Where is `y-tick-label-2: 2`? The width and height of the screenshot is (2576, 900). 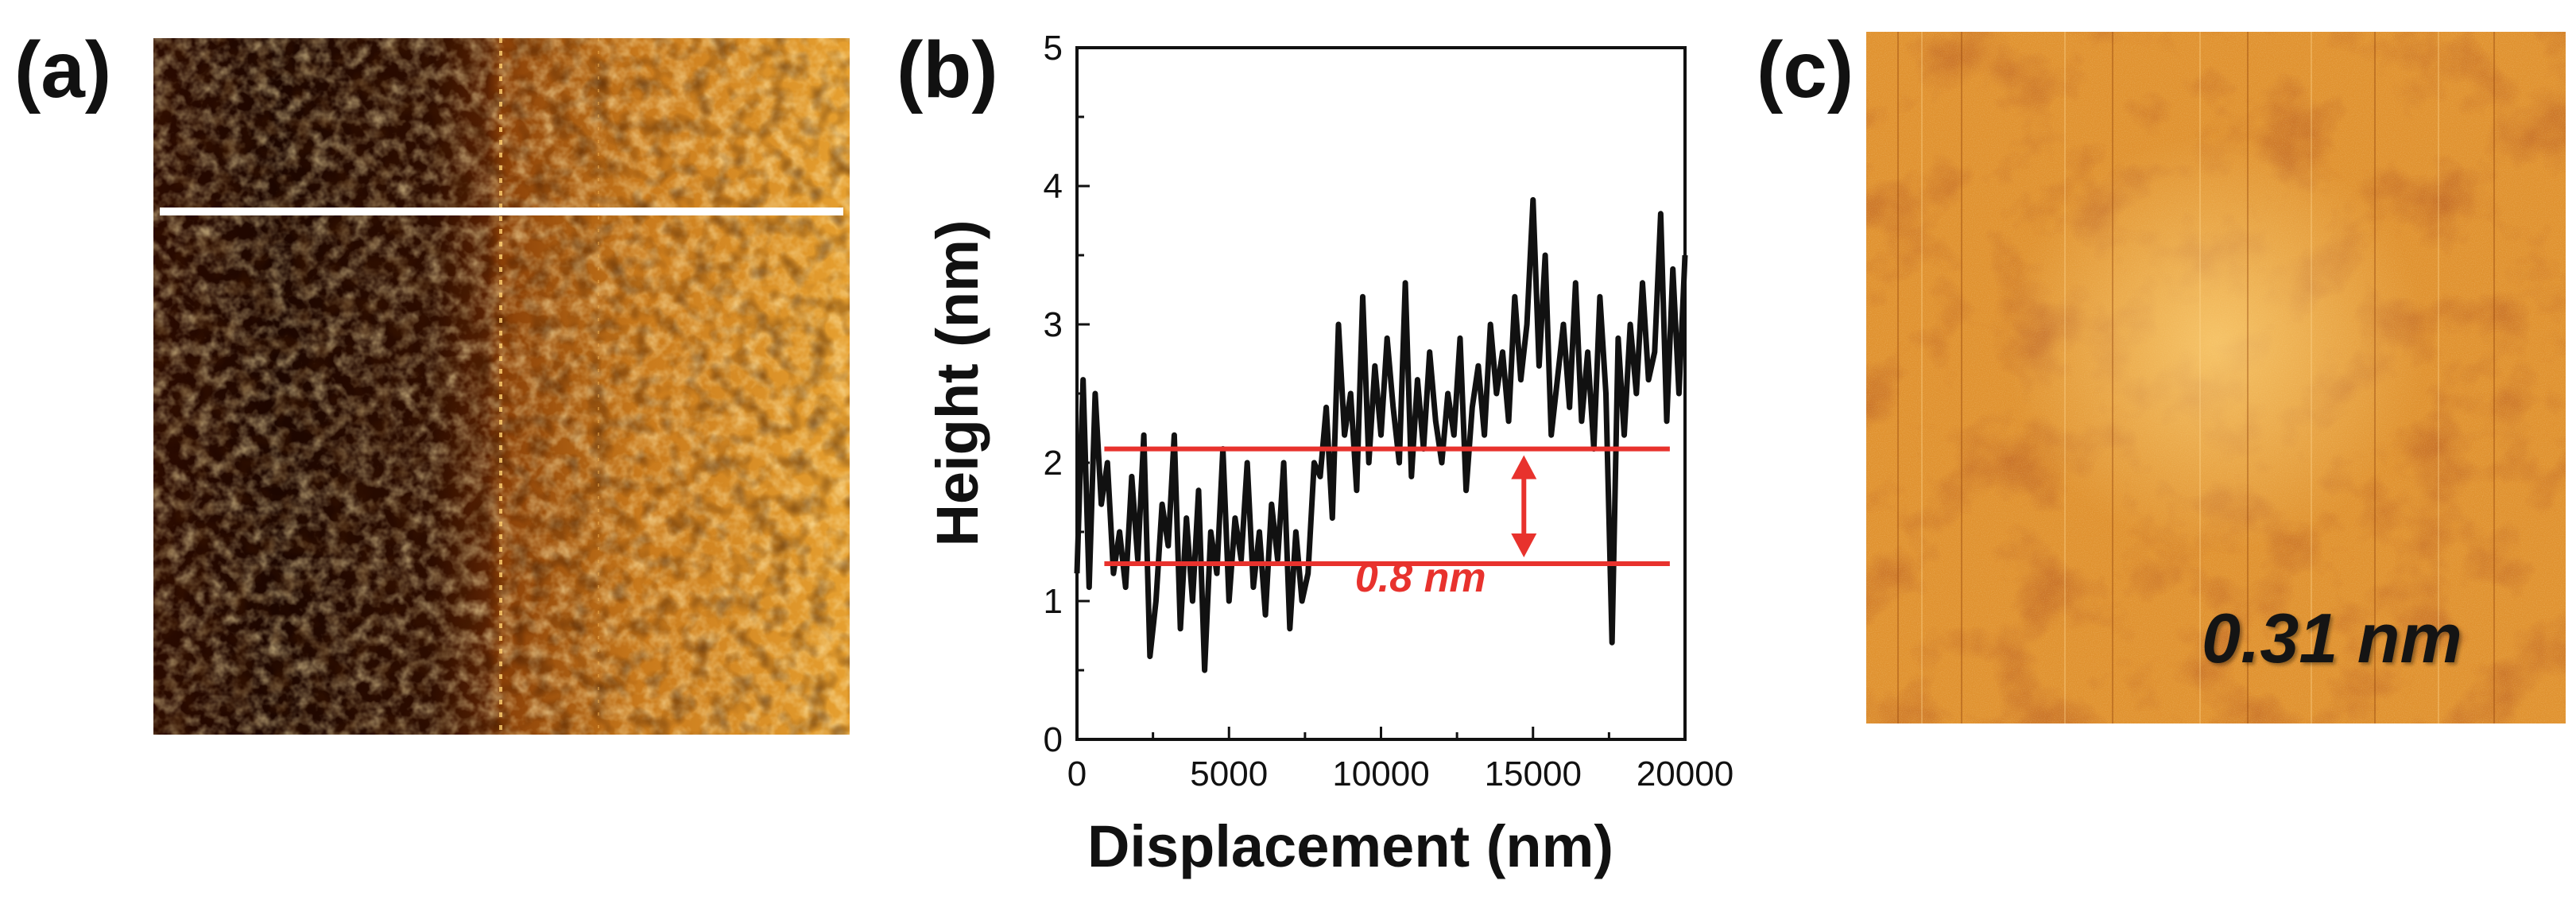 y-tick-label-2: 2 is located at coordinates (1053, 463).